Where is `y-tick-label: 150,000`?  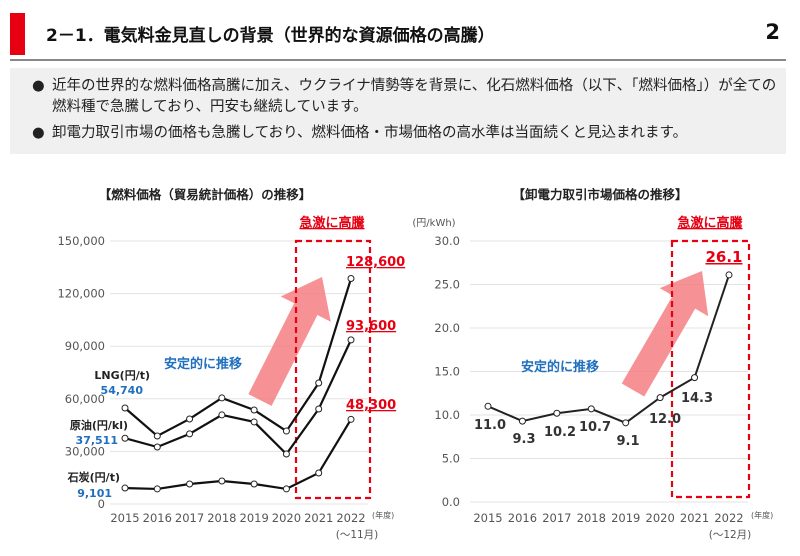 y-tick-label: 150,000 is located at coordinates (81, 241).